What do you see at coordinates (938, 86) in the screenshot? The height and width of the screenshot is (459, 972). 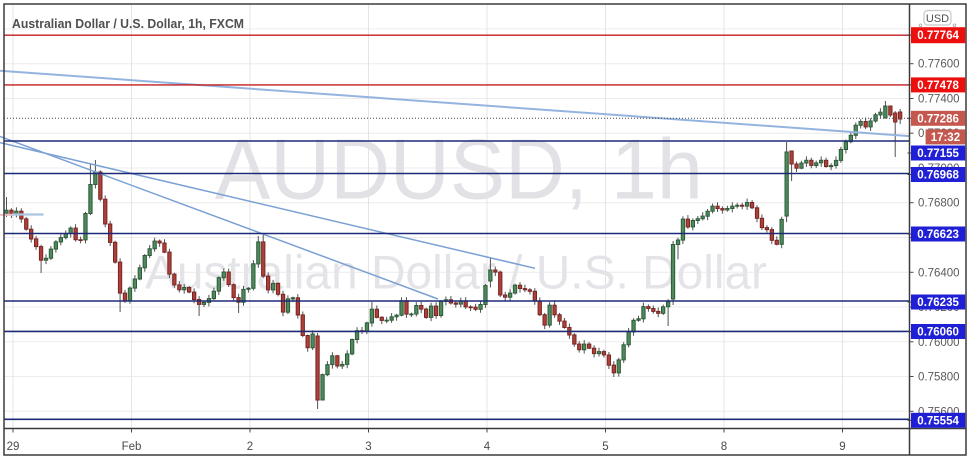 I see `svg-text: 0.77478` at bounding box center [938, 86].